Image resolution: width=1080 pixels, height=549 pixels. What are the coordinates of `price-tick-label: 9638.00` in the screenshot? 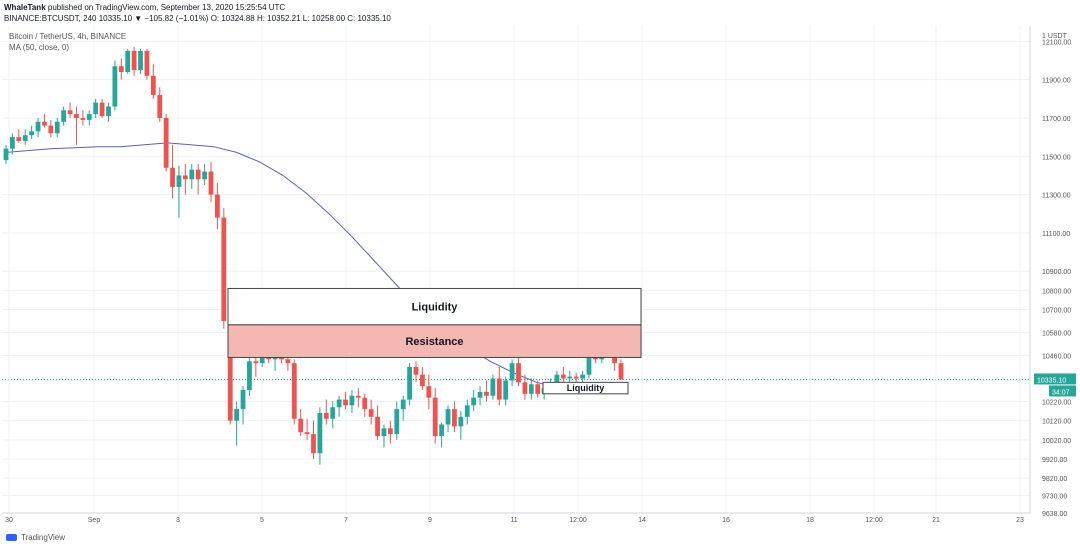 It's located at (1054, 514).